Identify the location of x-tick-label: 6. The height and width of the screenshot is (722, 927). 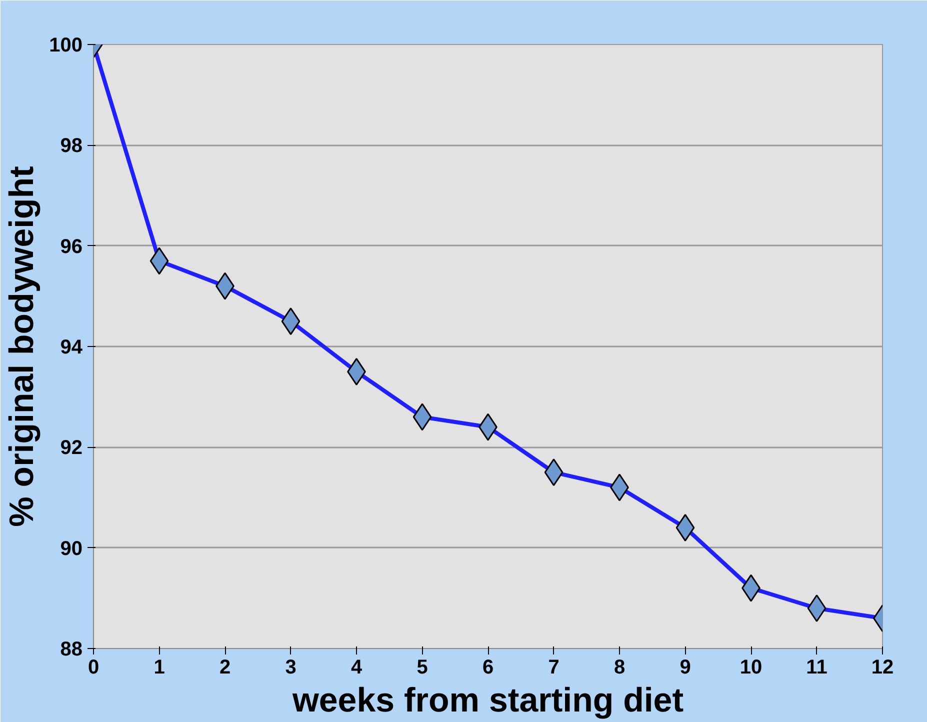
(488, 667).